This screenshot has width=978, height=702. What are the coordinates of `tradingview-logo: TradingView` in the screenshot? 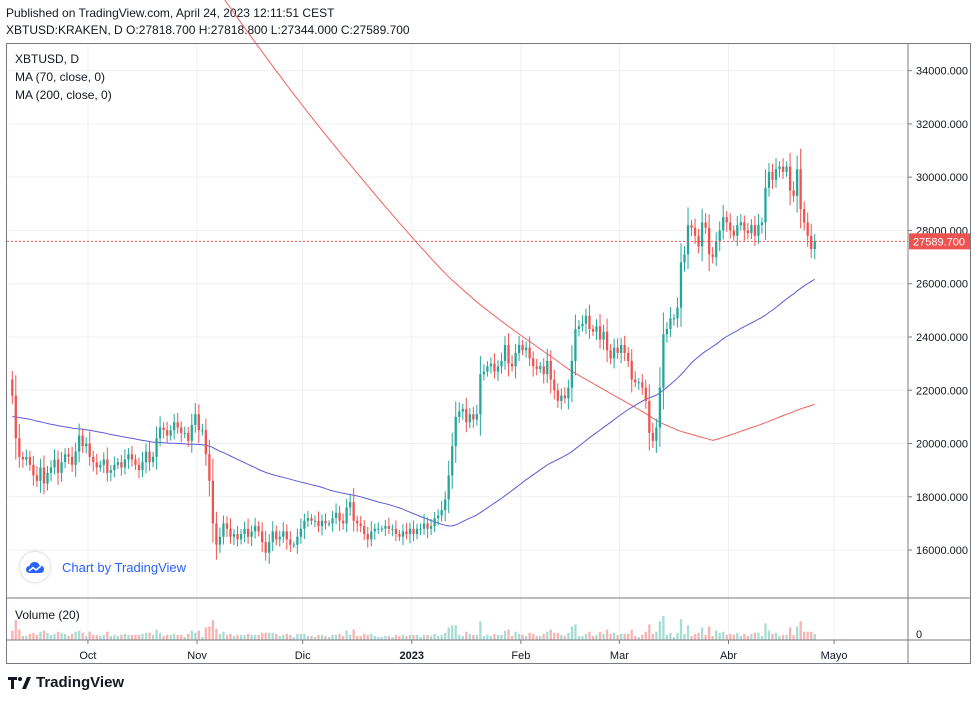 It's located at (66, 682).